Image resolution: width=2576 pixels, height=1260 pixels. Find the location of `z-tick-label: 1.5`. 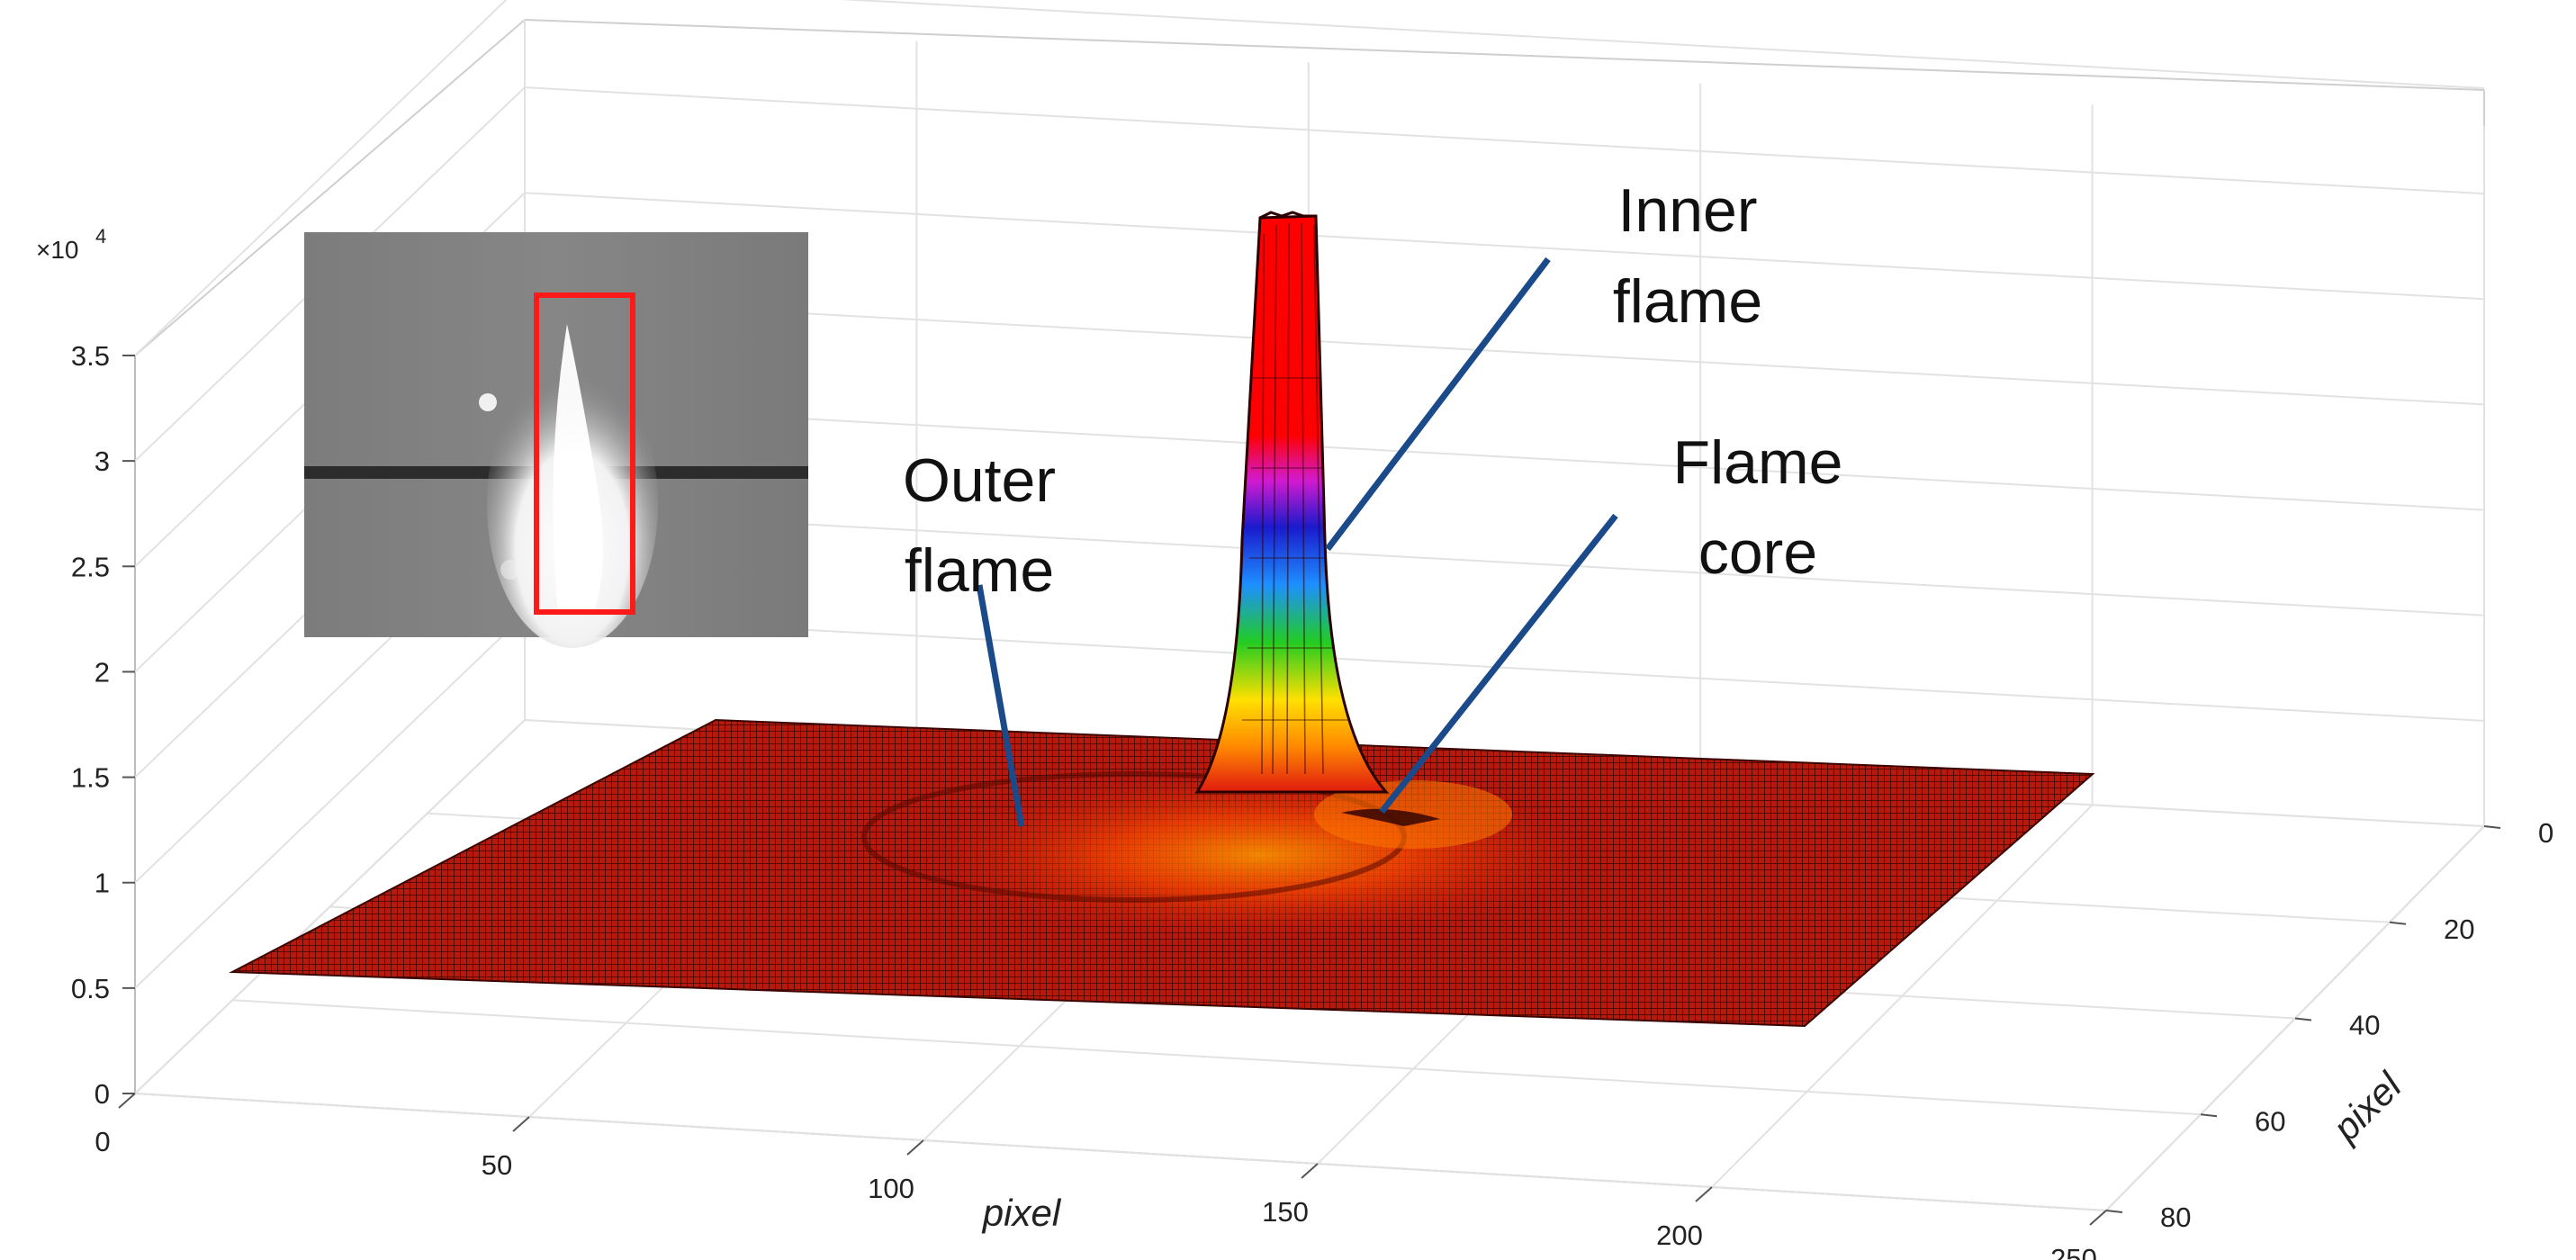

z-tick-label: 1.5 is located at coordinates (90, 778).